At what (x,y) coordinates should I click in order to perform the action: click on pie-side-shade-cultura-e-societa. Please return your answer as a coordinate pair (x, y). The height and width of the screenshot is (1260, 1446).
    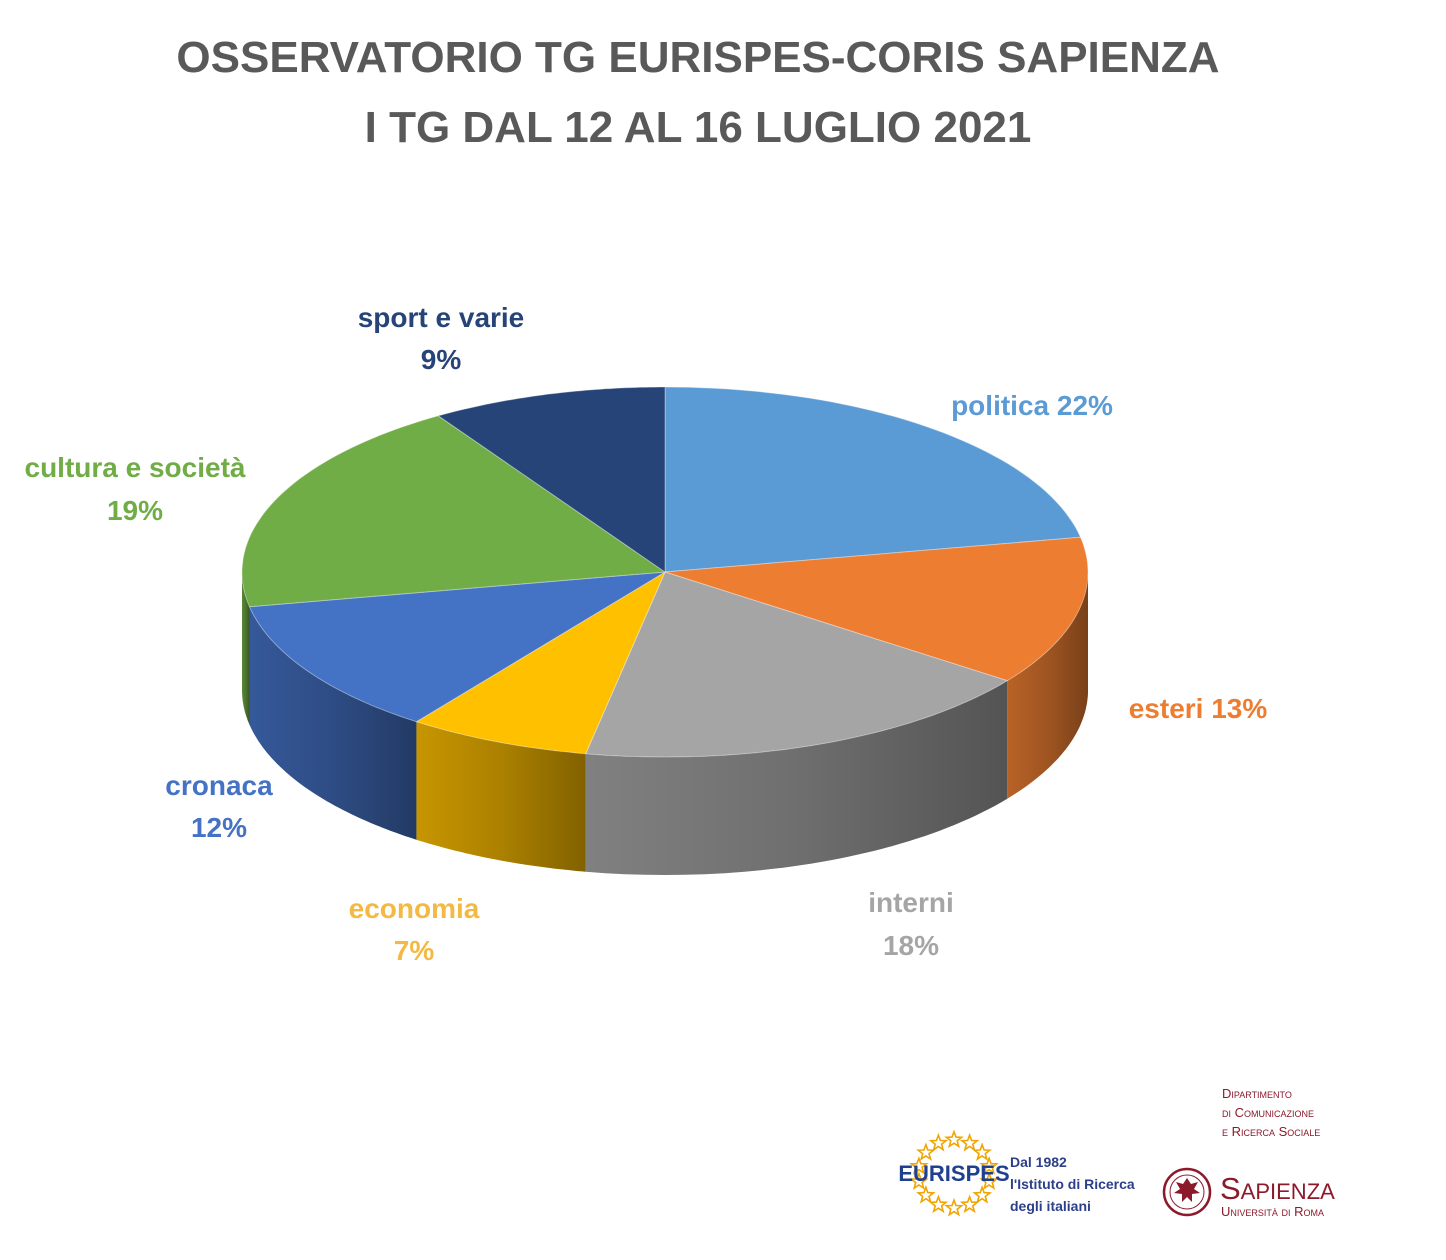
    Looking at the image, I should click on (246, 648).